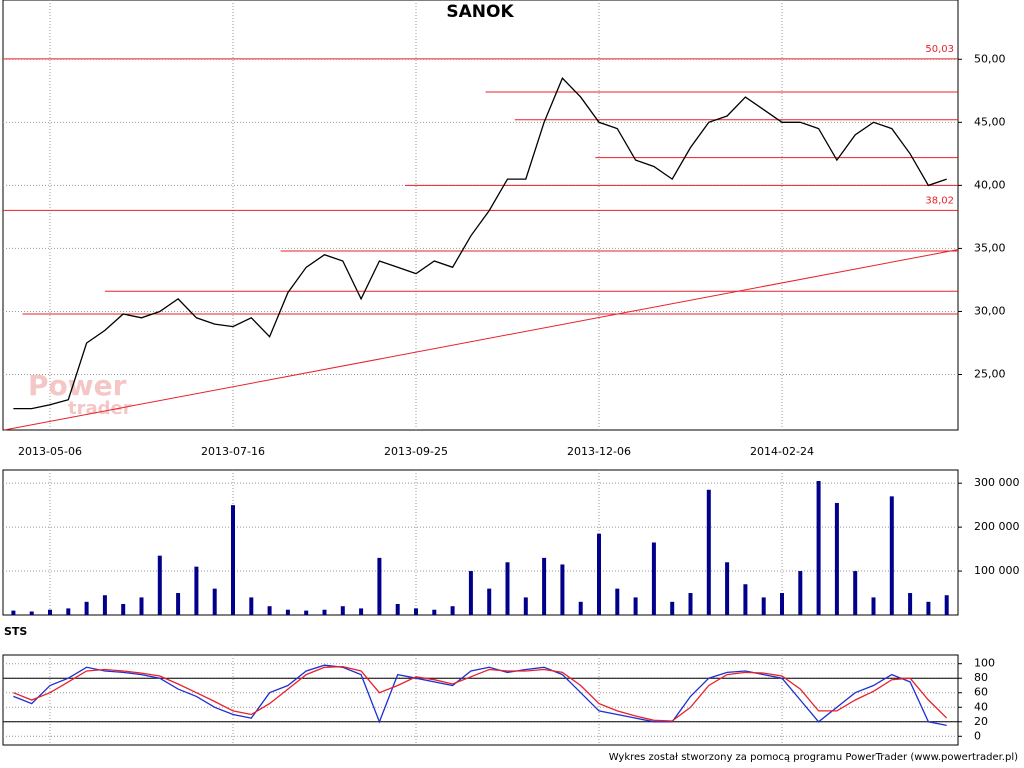 The image size is (1024, 768). I want to click on y-tick-label: 100 000, so click(997, 570).